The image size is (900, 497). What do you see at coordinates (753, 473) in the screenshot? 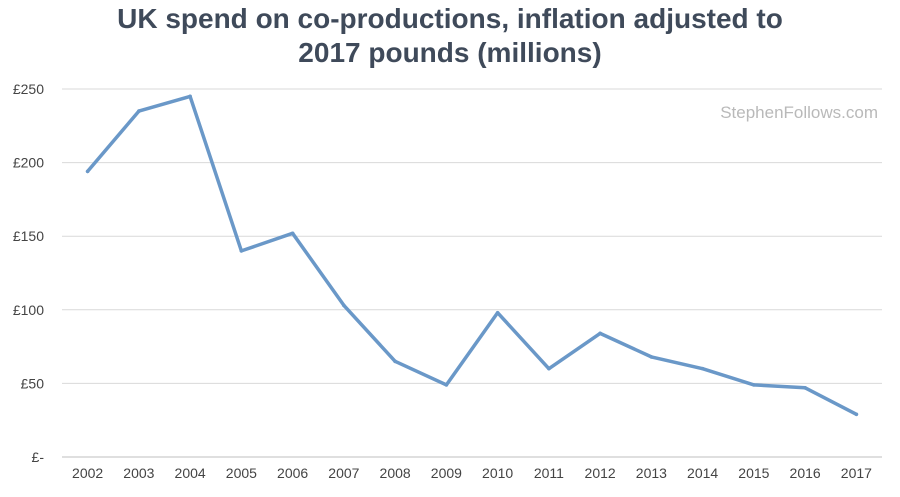
I see `x-tick-label: 2015` at bounding box center [753, 473].